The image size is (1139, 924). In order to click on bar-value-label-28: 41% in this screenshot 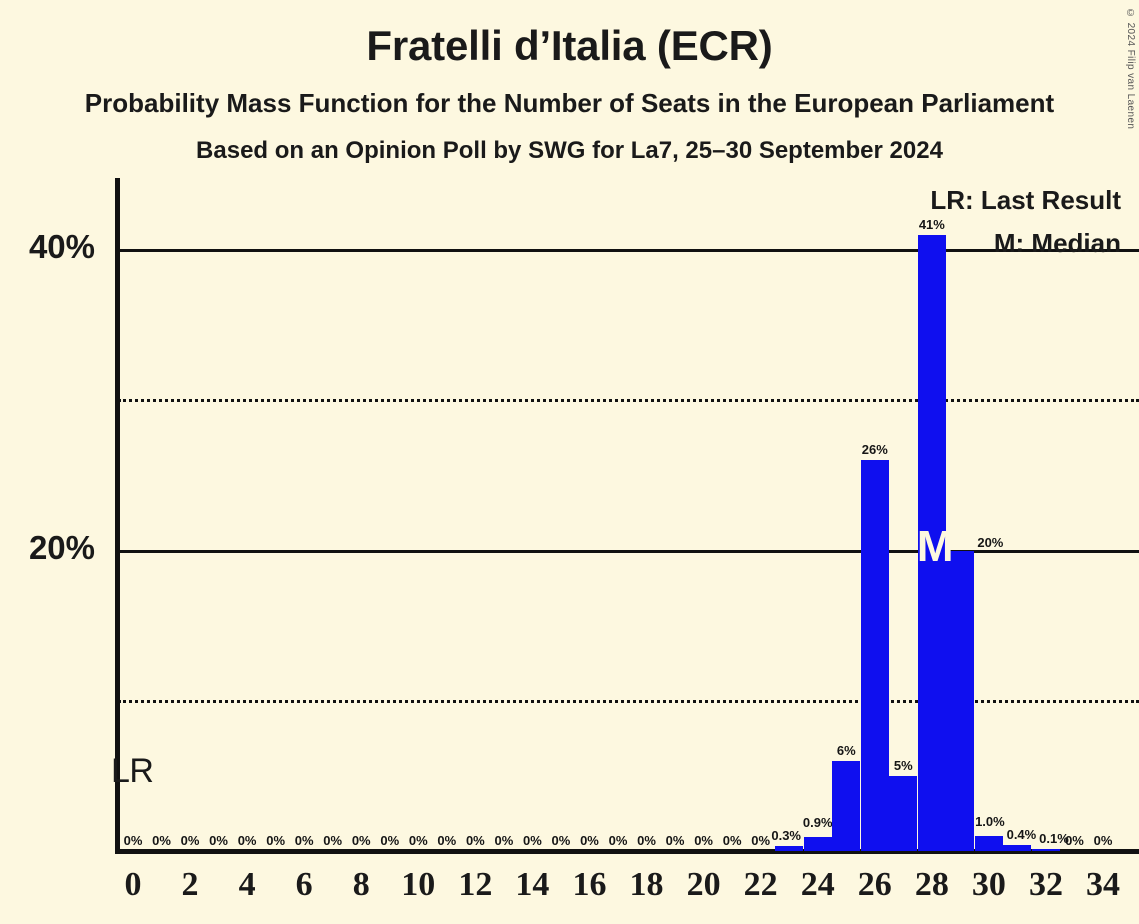, I will do `click(931, 225)`.